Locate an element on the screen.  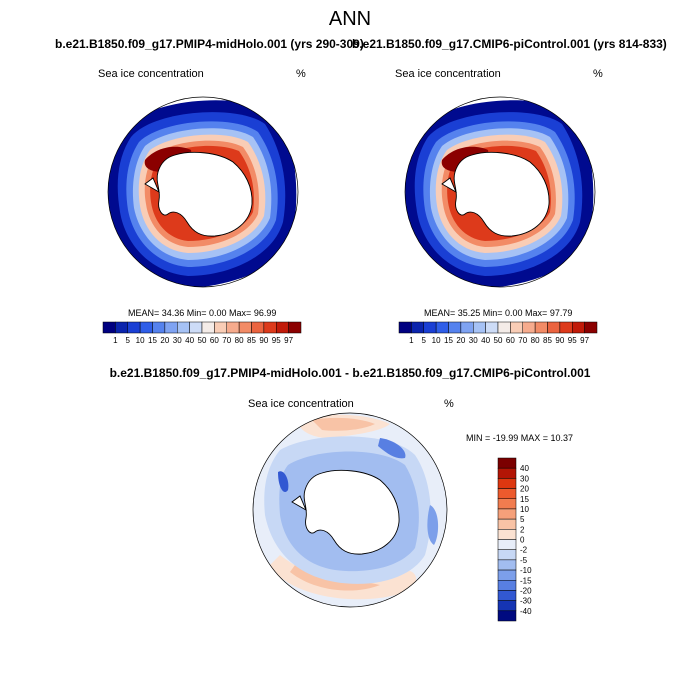
panel1-map is located at coordinates (202, 193).